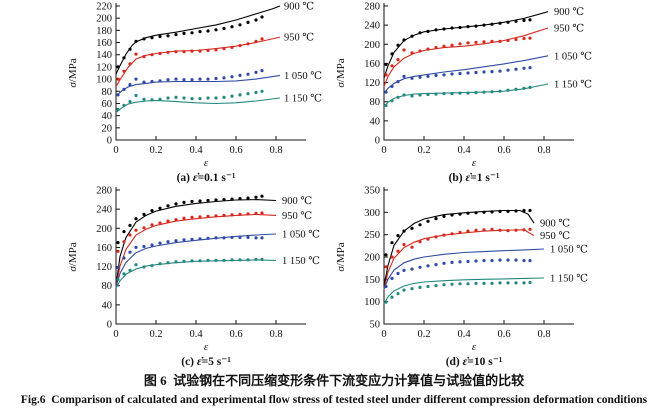  I want to click on y-tick-label: 300, so click(372, 213).